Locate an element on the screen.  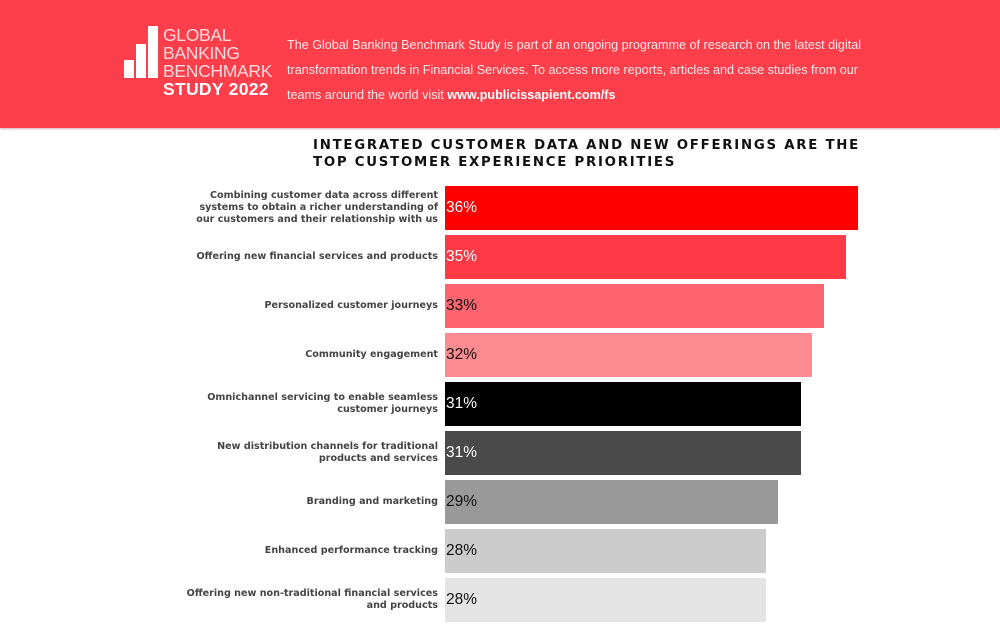
data-label: 33% is located at coordinates (462, 305).